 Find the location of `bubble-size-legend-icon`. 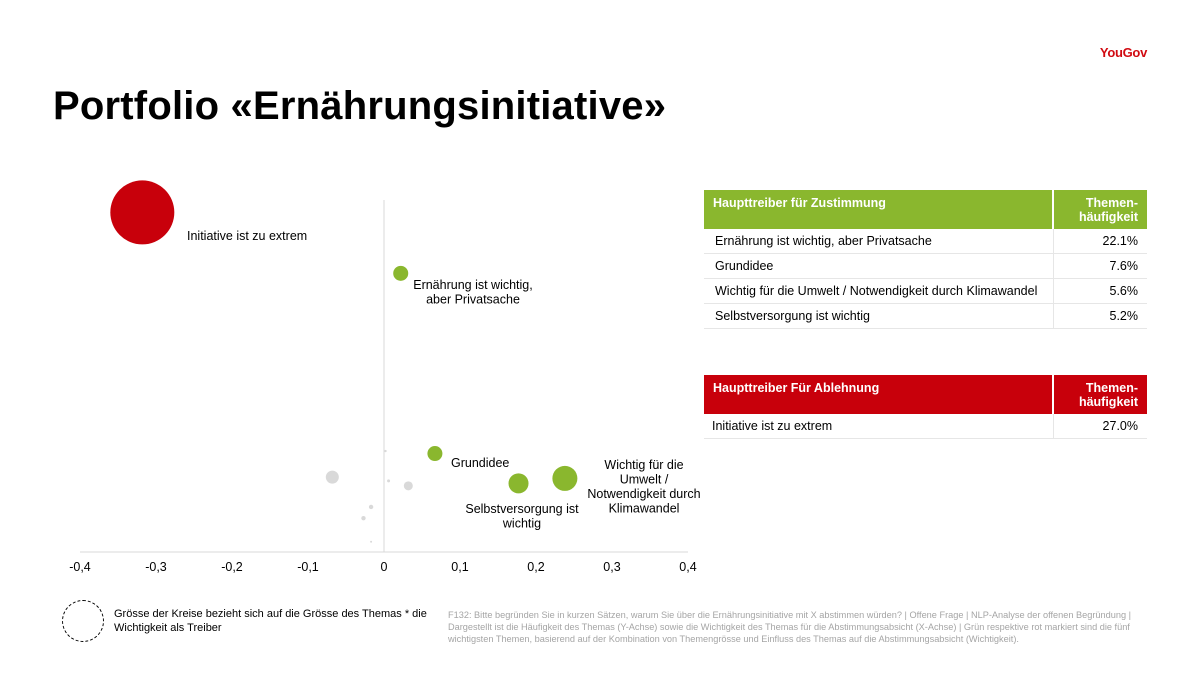

bubble-size-legend-icon is located at coordinates (83, 621).